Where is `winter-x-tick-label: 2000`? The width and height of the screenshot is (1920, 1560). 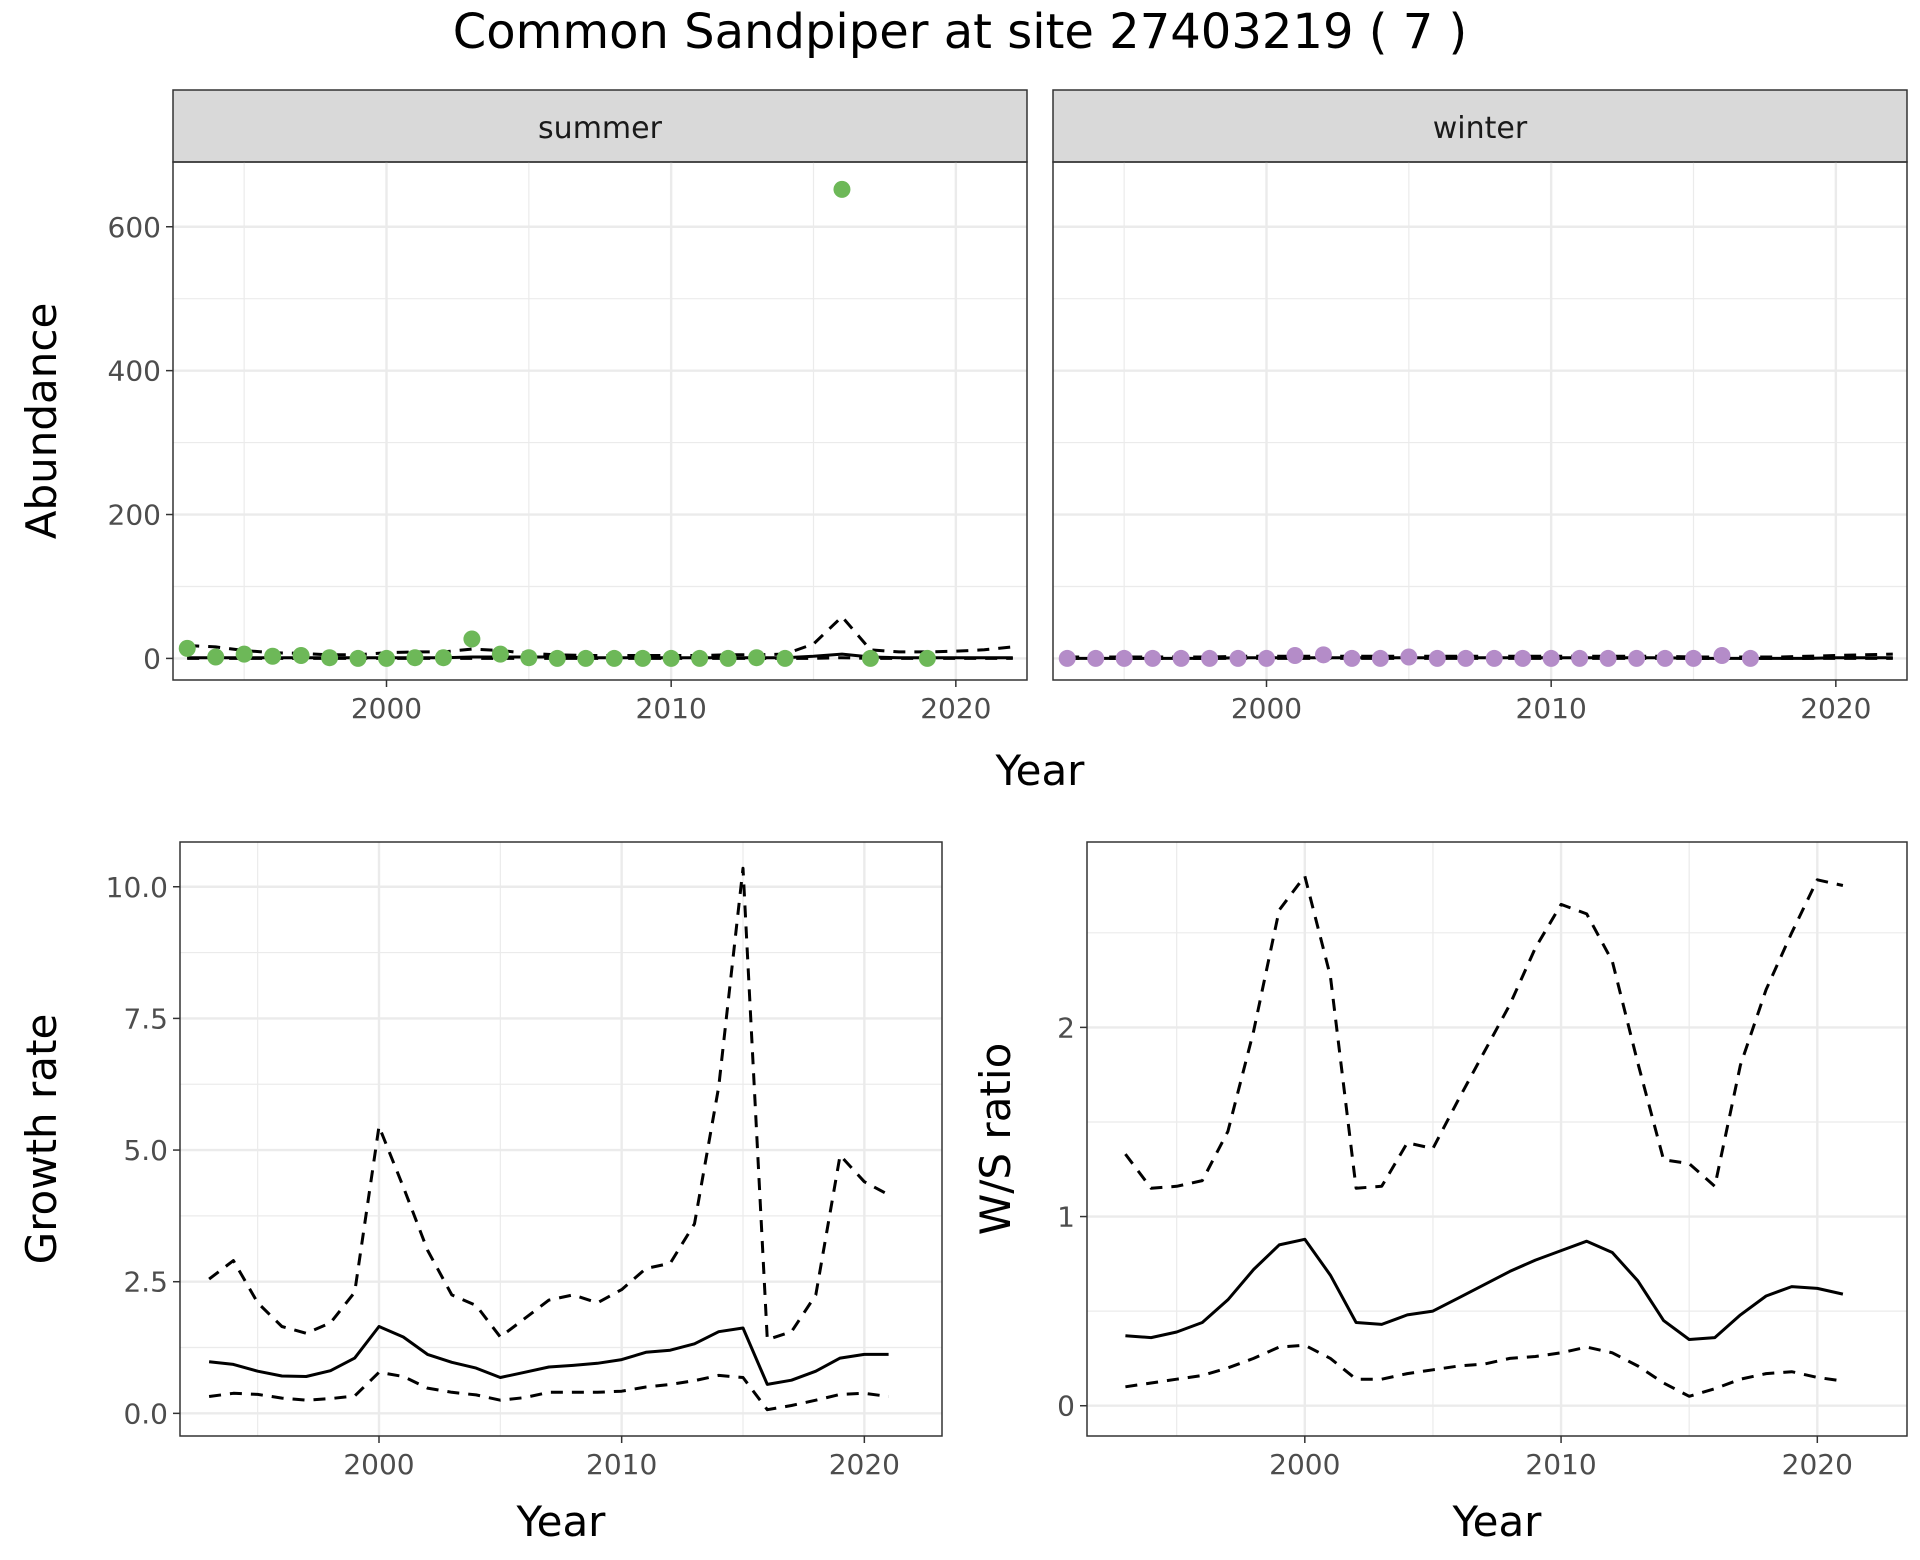 winter-x-tick-label: 2000 is located at coordinates (1266, 708).